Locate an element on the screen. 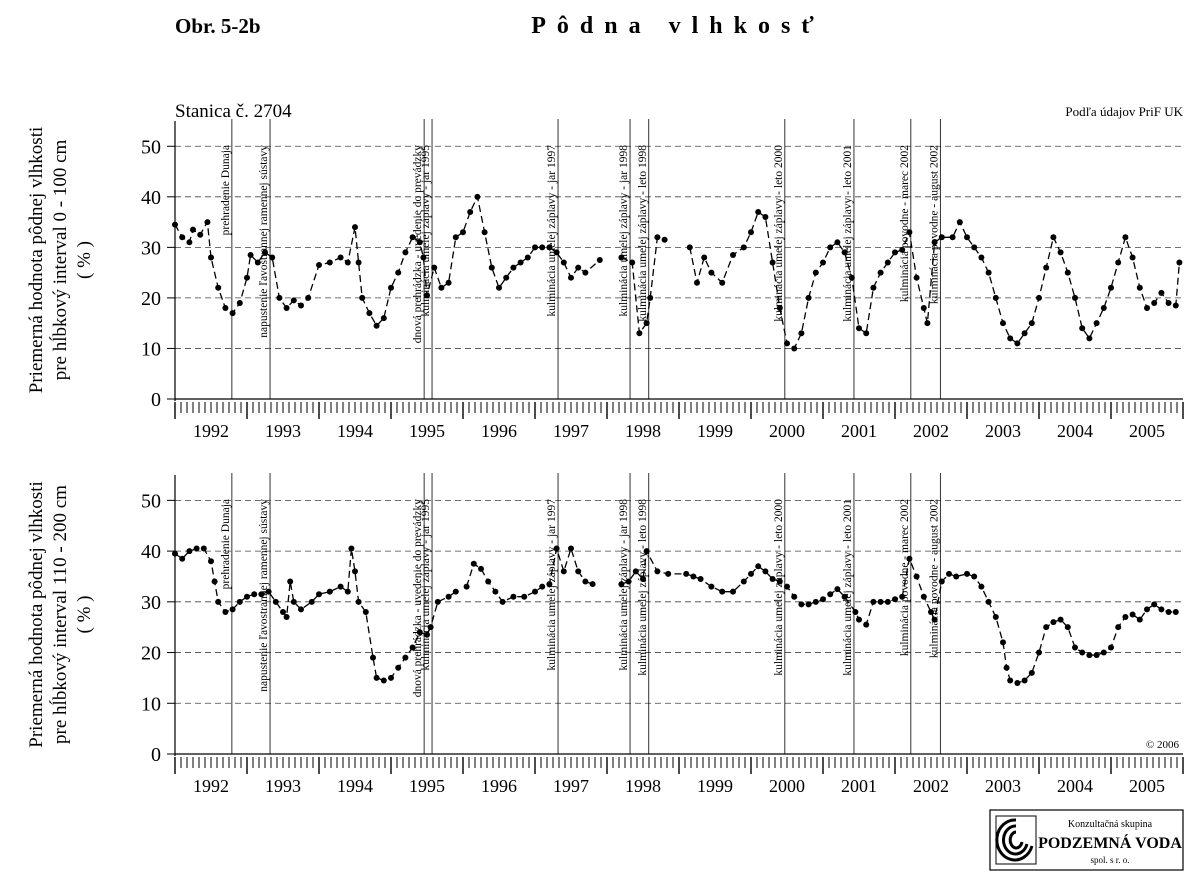 This screenshot has height=884, width=1200. copyright: © 2006 is located at coordinates (1163, 745).